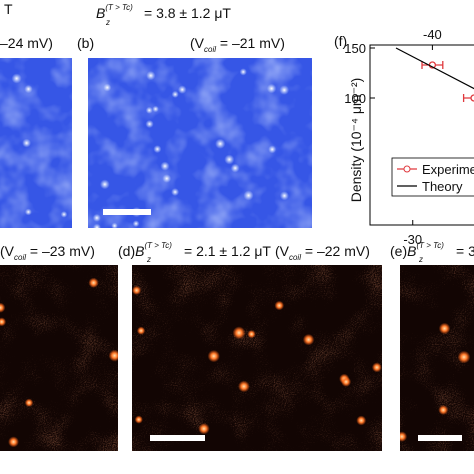 The image size is (474, 474). I want to click on chart: 100 150 -30 -40 Experiment Theory, so click(409, 137).